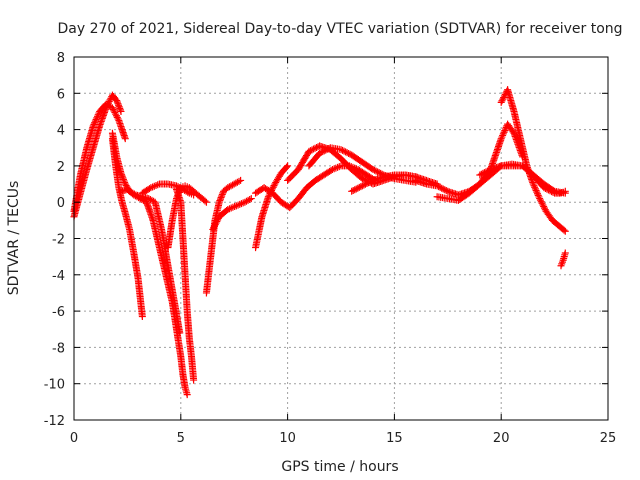 This screenshot has width=640, height=480. I want to click on x-tick-label: 20, so click(501, 438).